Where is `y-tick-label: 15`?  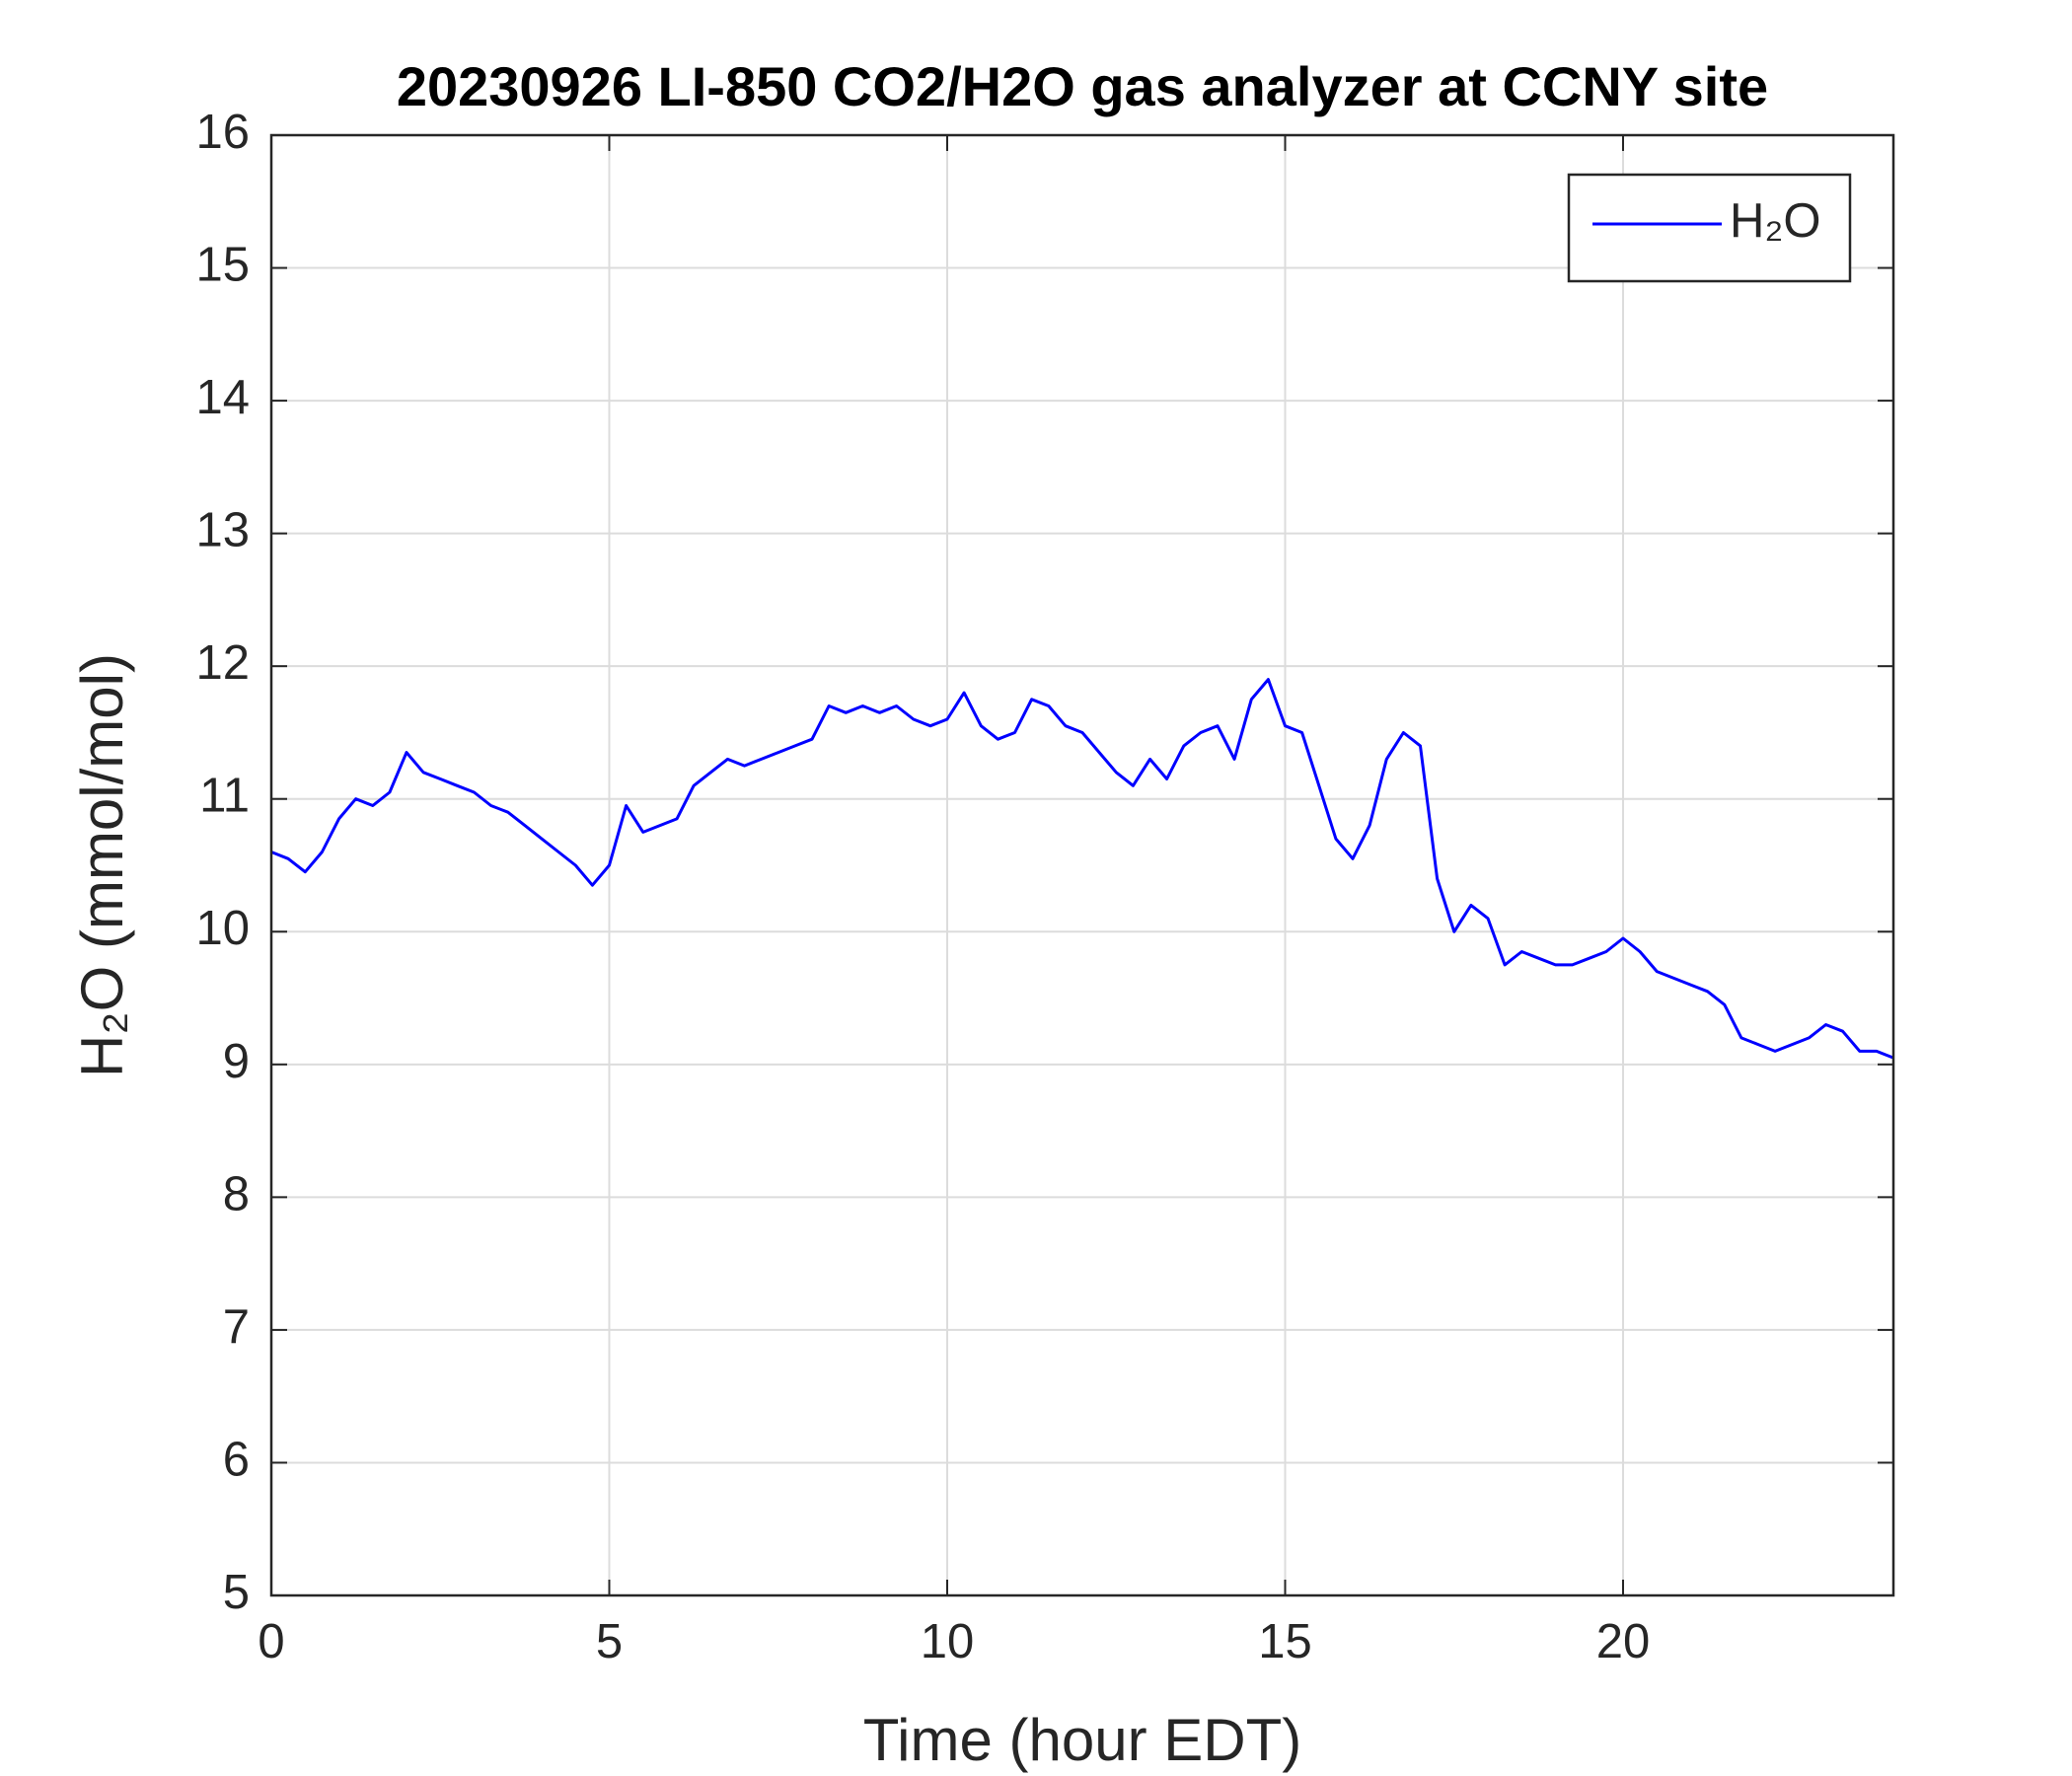 y-tick-label: 15 is located at coordinates (223, 264).